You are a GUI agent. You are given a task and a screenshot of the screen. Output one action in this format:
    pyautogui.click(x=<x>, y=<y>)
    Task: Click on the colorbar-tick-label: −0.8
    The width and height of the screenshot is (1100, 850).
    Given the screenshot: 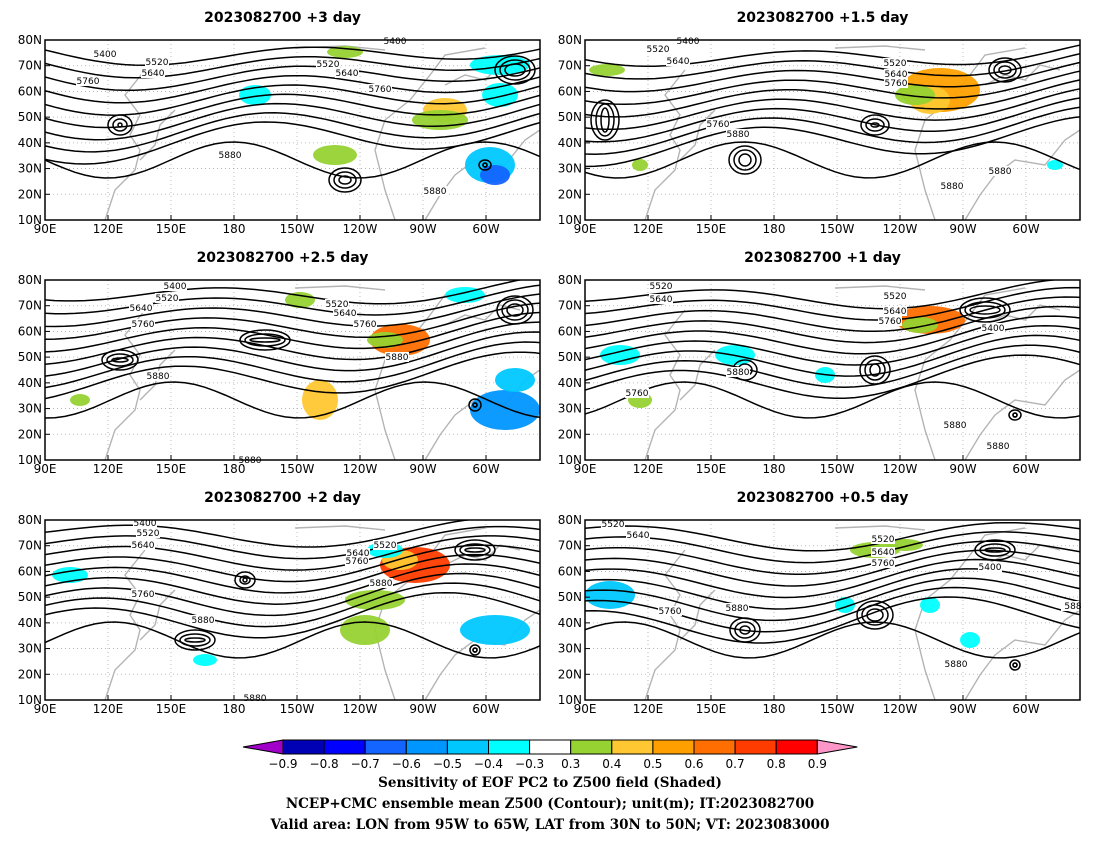 What is the action you would take?
    pyautogui.click(x=324, y=764)
    